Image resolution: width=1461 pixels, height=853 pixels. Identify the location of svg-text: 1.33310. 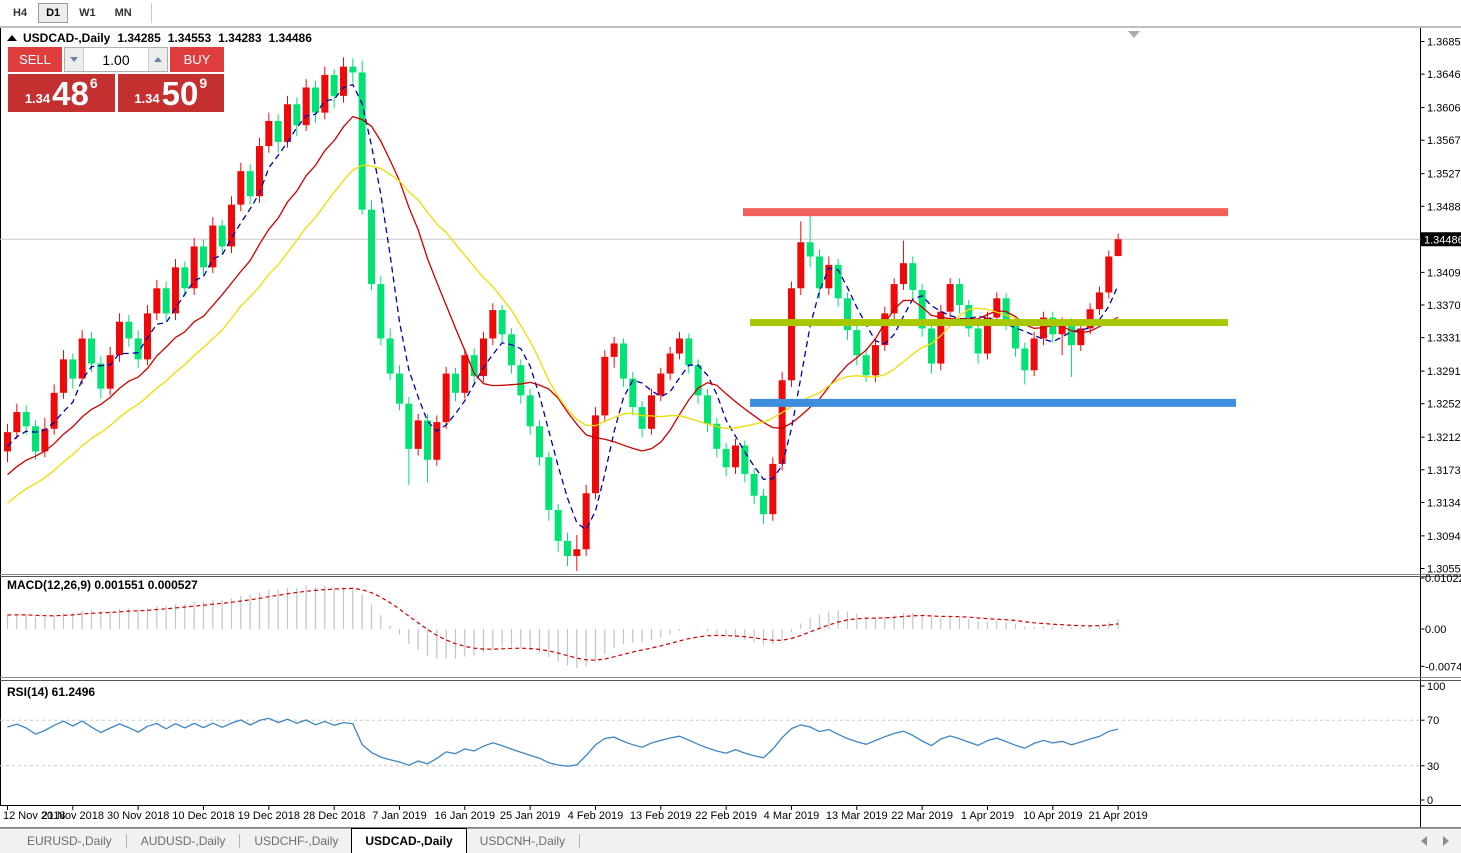
(1444, 339).